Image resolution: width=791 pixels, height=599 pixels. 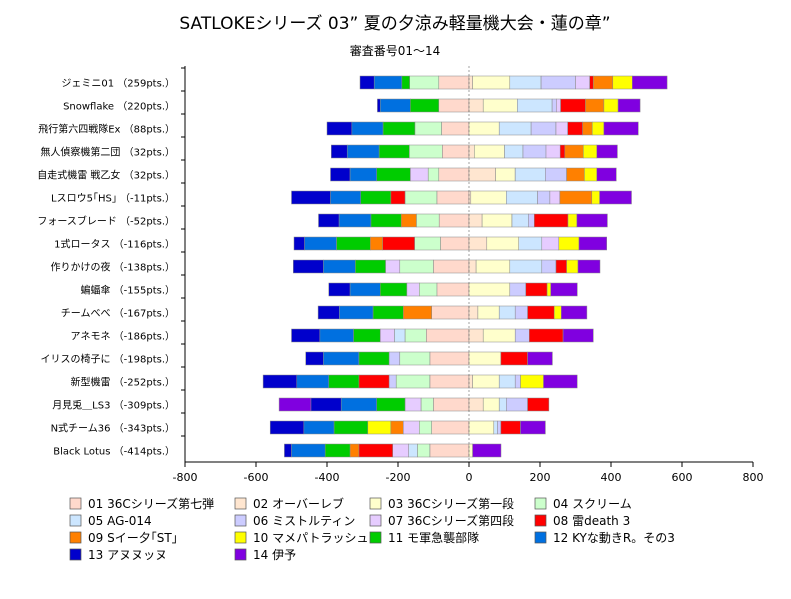 What do you see at coordinates (753, 477) in the screenshot?
I see `x-tick-label: 800` at bounding box center [753, 477].